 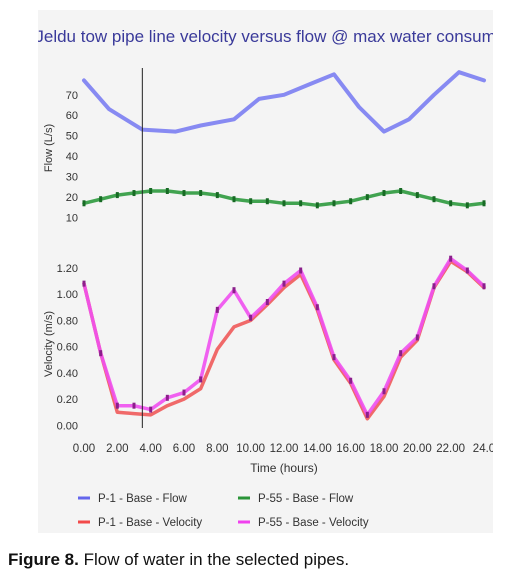 I want to click on x-tick-label: 22.00, so click(x=450, y=449).